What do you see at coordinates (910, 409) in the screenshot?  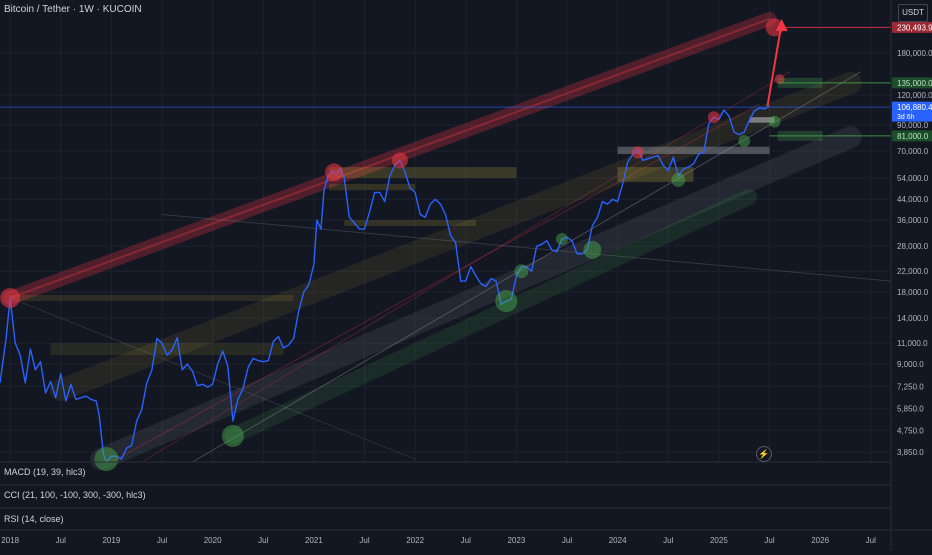 I see `y-tick-label: 5,850.0` at bounding box center [910, 409].